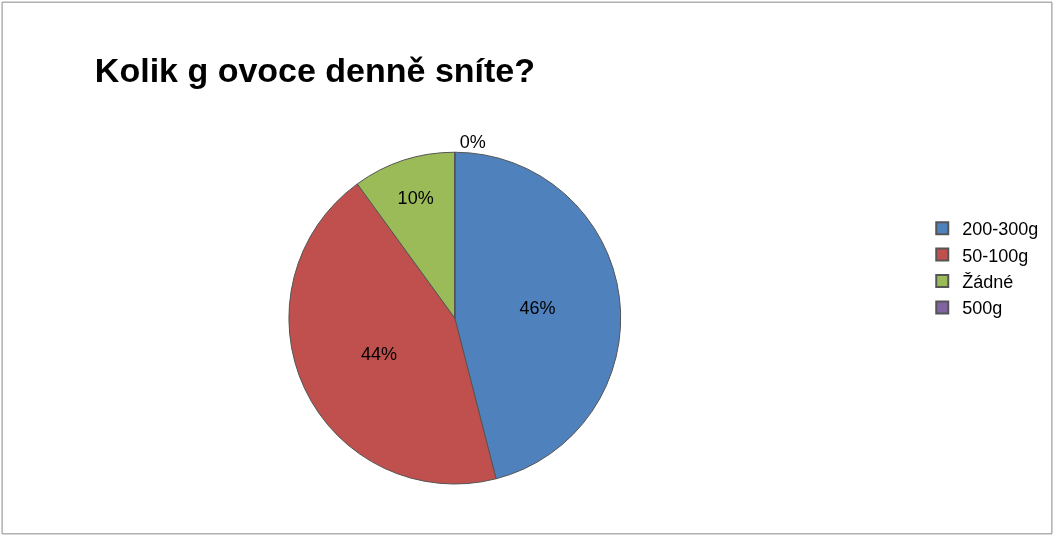  What do you see at coordinates (379, 353) in the screenshot?
I see `data-label: 44%` at bounding box center [379, 353].